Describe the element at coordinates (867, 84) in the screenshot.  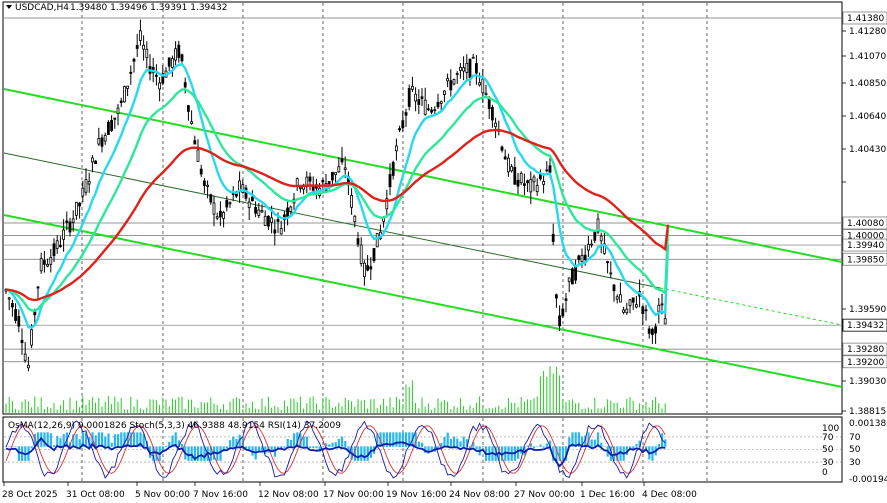
I see `price-axis-label: 1.40850` at that location.